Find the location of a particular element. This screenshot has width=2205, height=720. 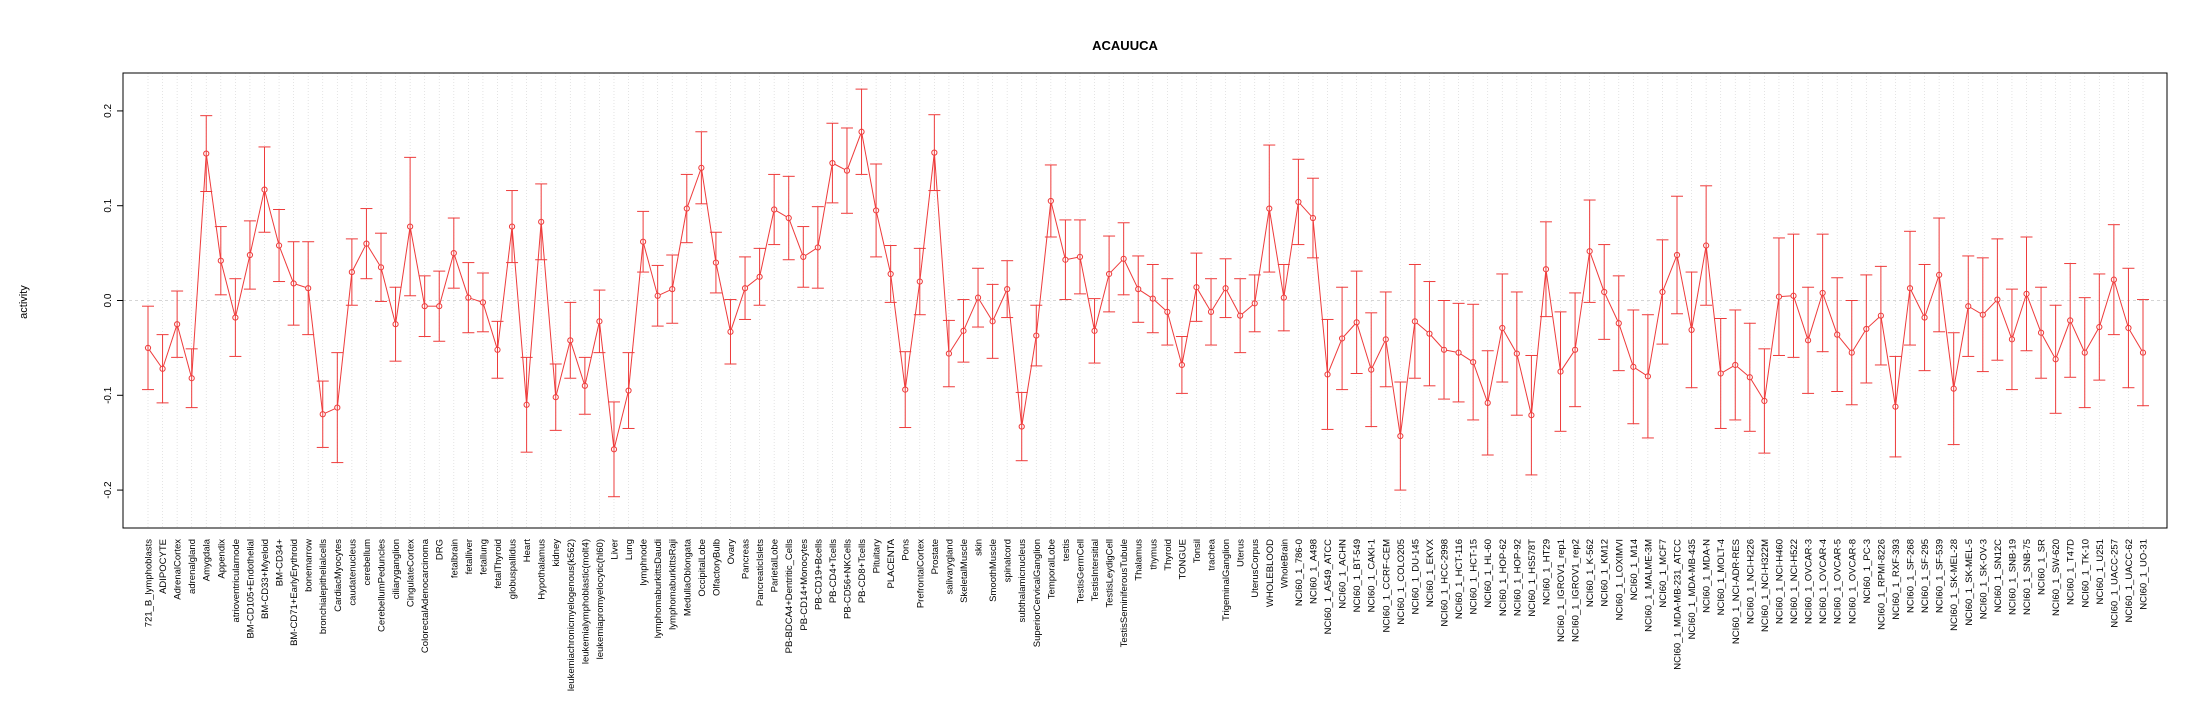

x-tick-label: TrigeminalGanglion is located at coordinates (1226, 580).